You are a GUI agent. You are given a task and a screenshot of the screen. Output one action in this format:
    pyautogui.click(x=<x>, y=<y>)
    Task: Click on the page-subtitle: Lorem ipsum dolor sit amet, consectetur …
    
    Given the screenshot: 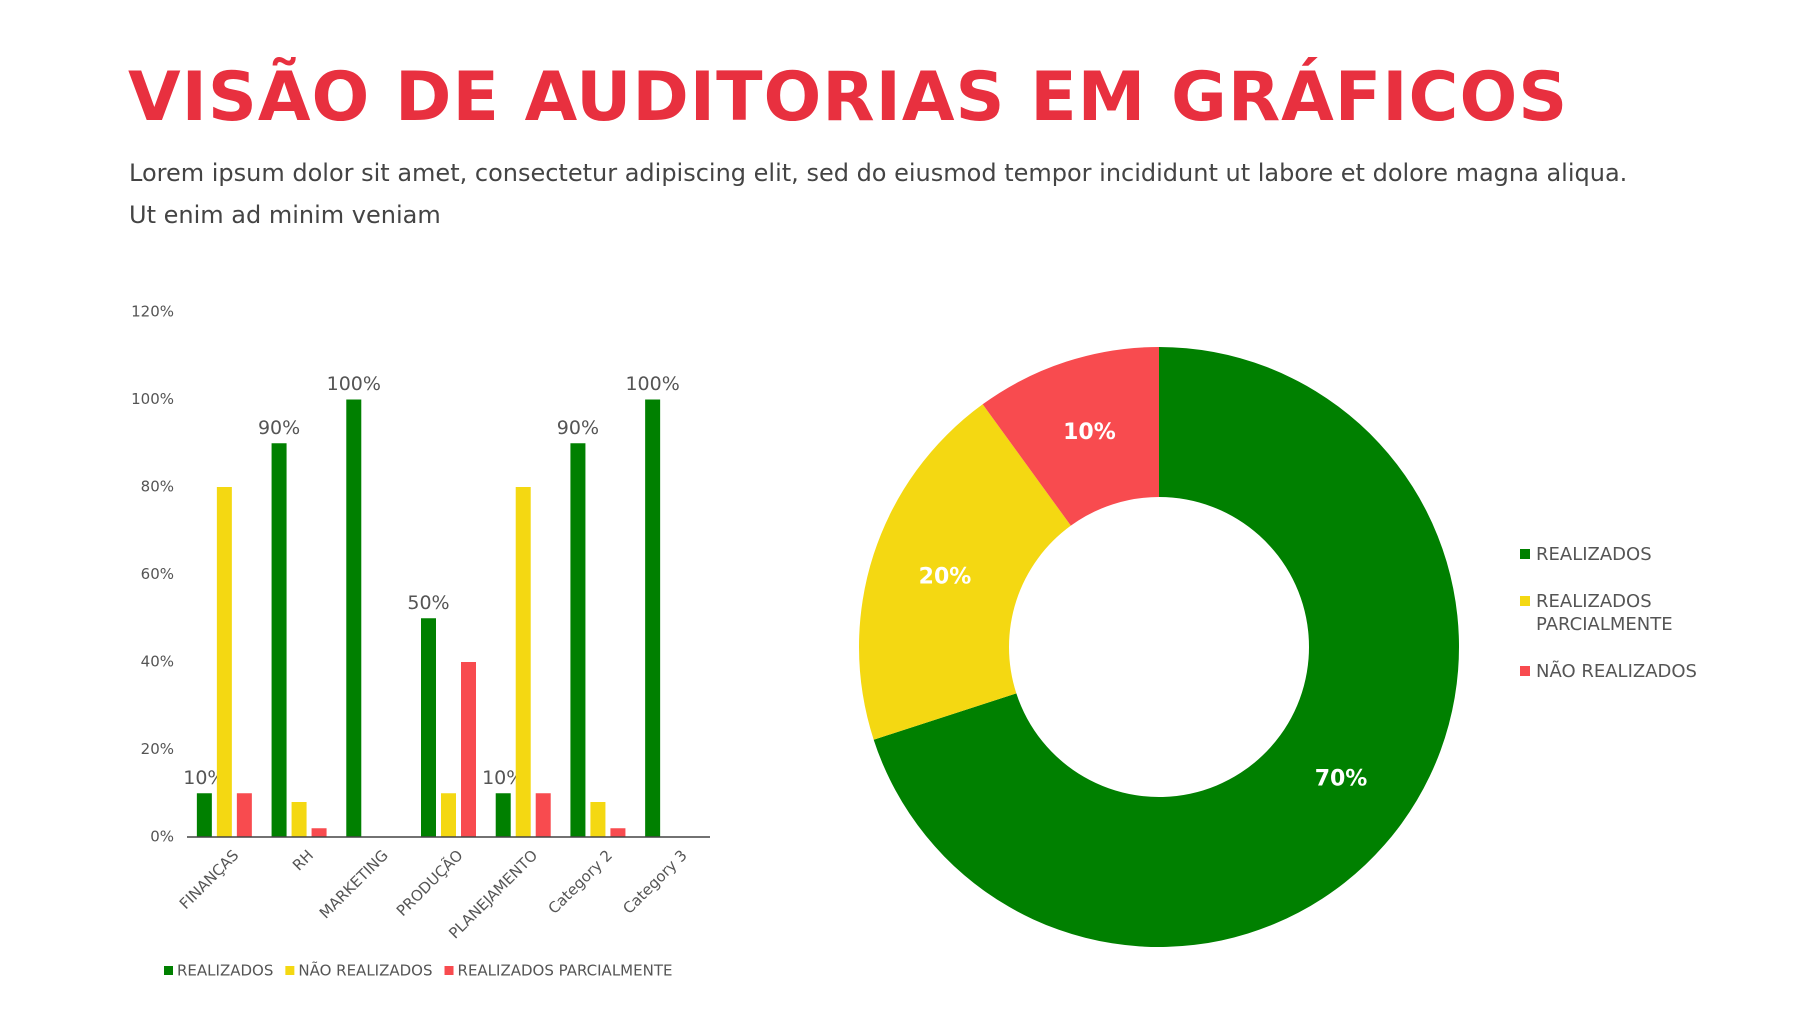 What is the action you would take?
    pyautogui.click(x=878, y=194)
    